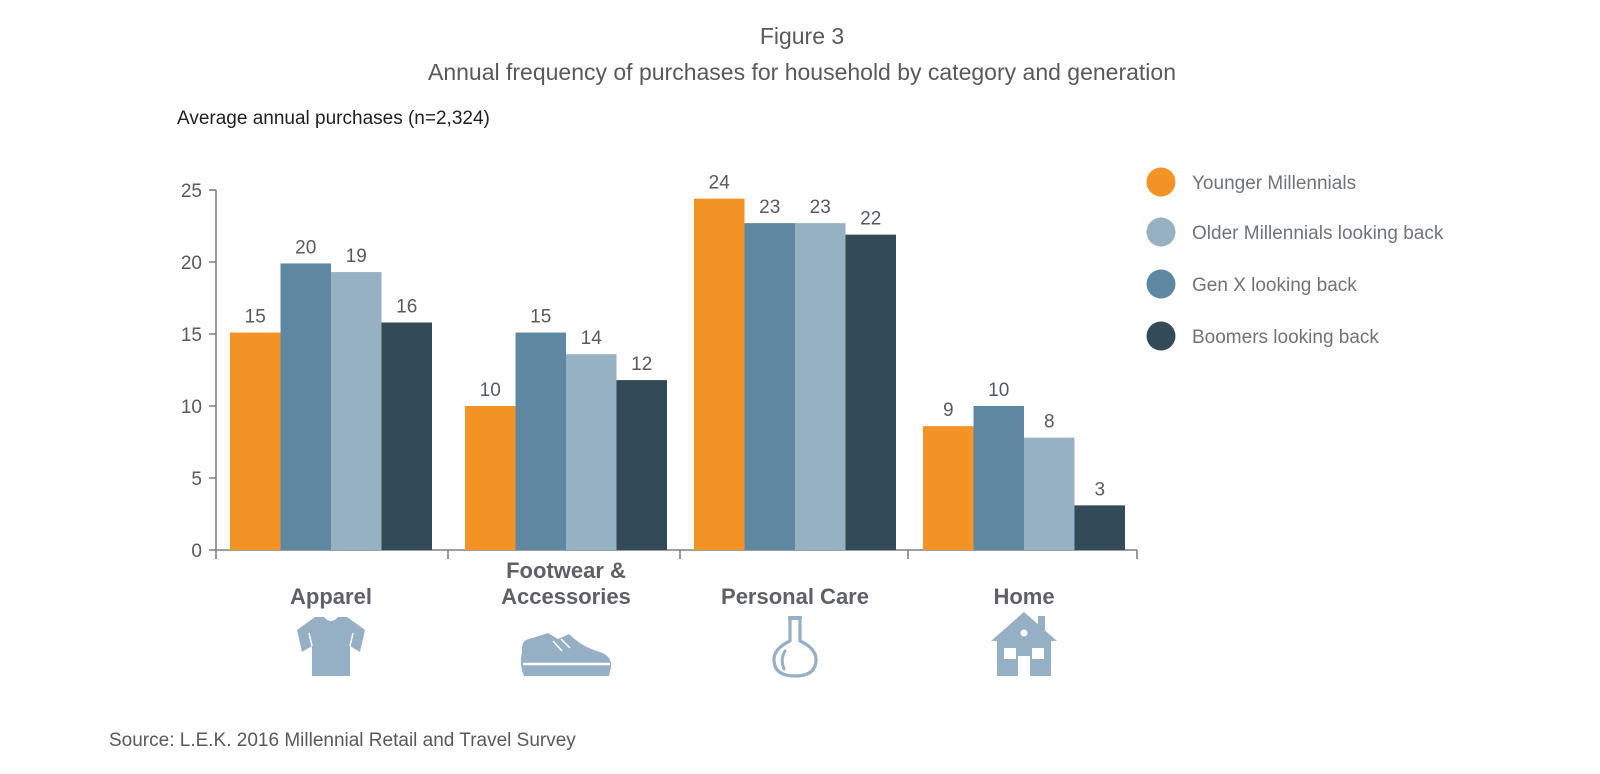 This screenshot has width=1600, height=774. I want to click on x-axis, so click(676, 554).